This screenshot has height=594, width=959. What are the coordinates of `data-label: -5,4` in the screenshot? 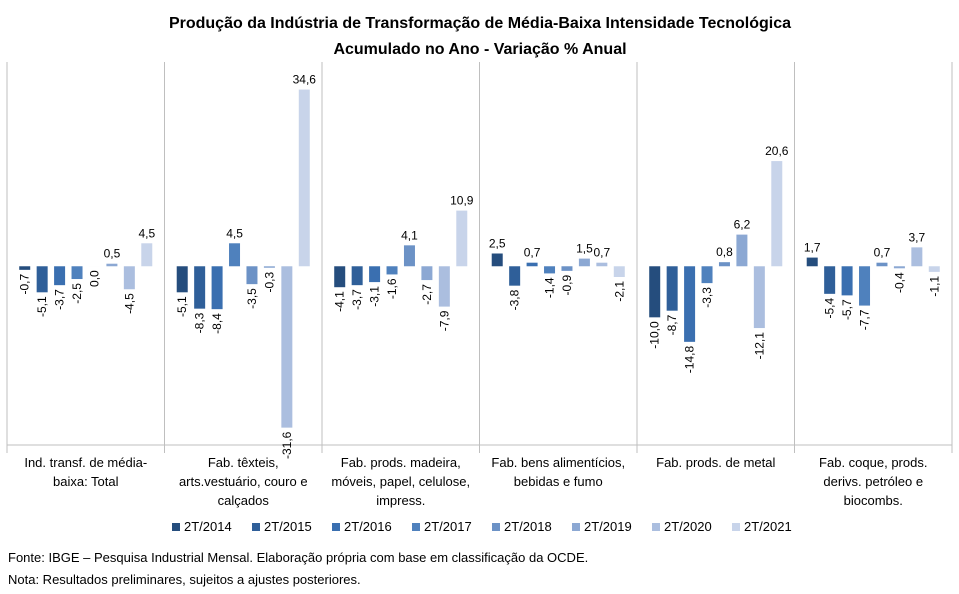 It's located at (830, 308).